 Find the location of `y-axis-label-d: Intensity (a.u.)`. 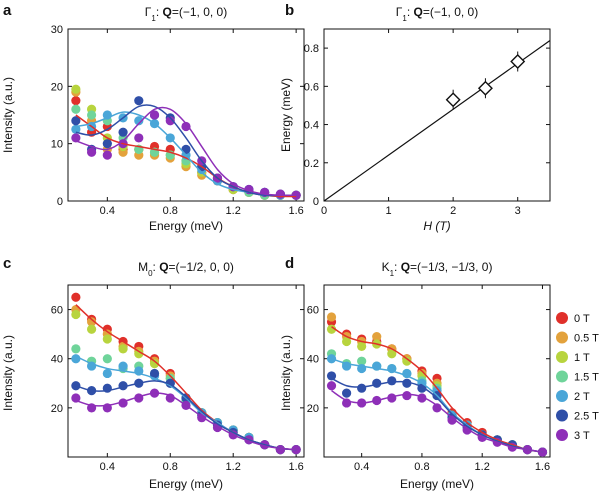

y-axis-label-d: Intensity (a.u.) is located at coordinates (286, 373).